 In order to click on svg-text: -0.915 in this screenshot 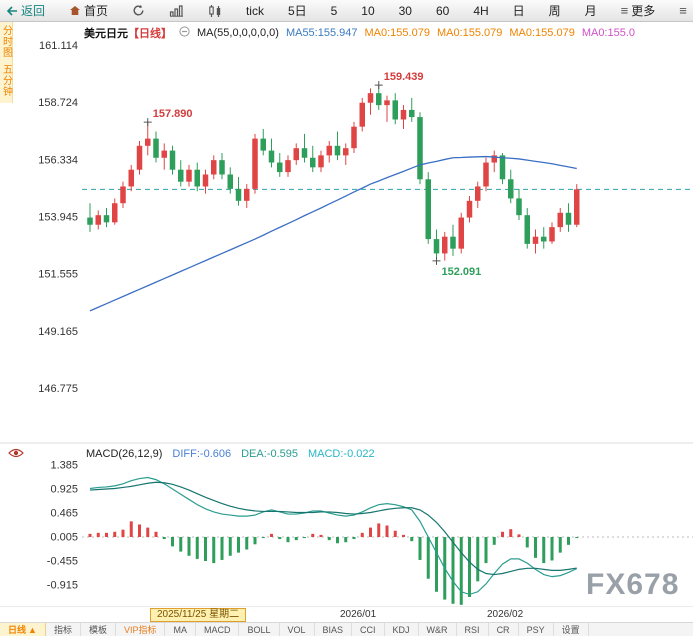, I will do `click(62, 586)`.